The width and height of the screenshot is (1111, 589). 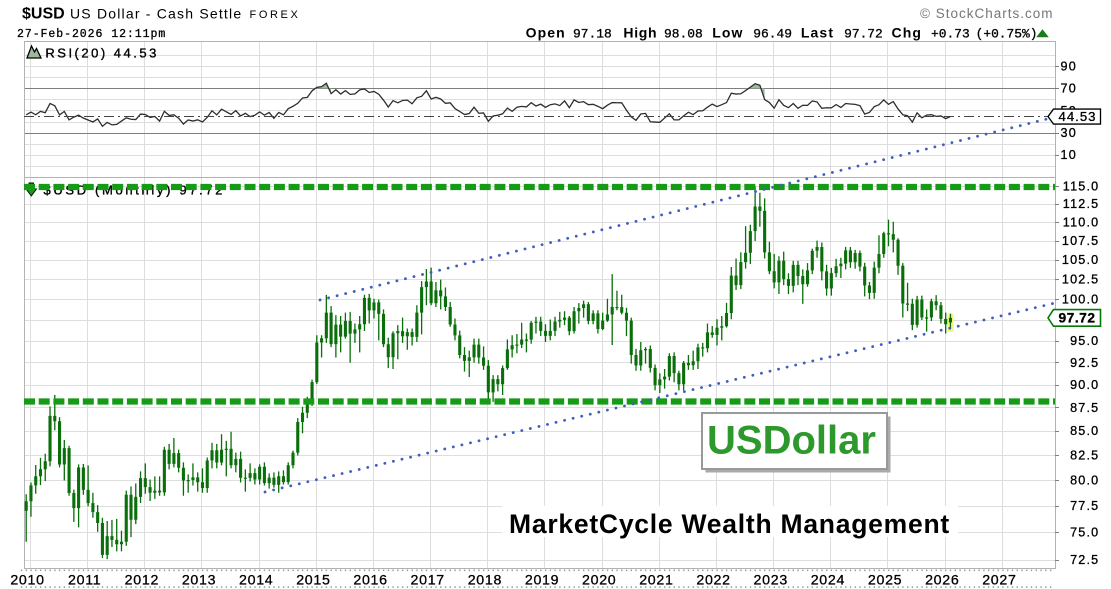 I want to click on svg-text: 98.08, so click(x=683, y=34).